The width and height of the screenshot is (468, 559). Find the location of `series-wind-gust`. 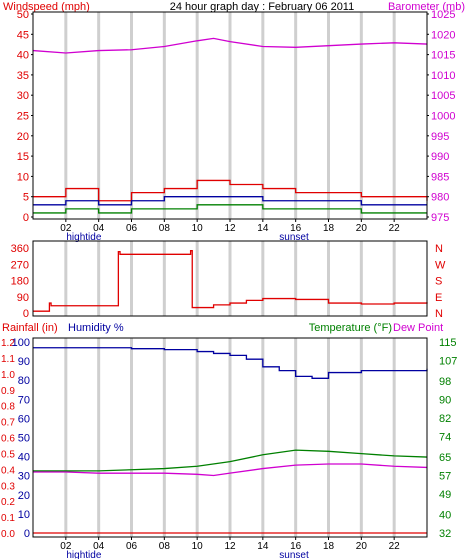

series-wind-gust is located at coordinates (230, 190).